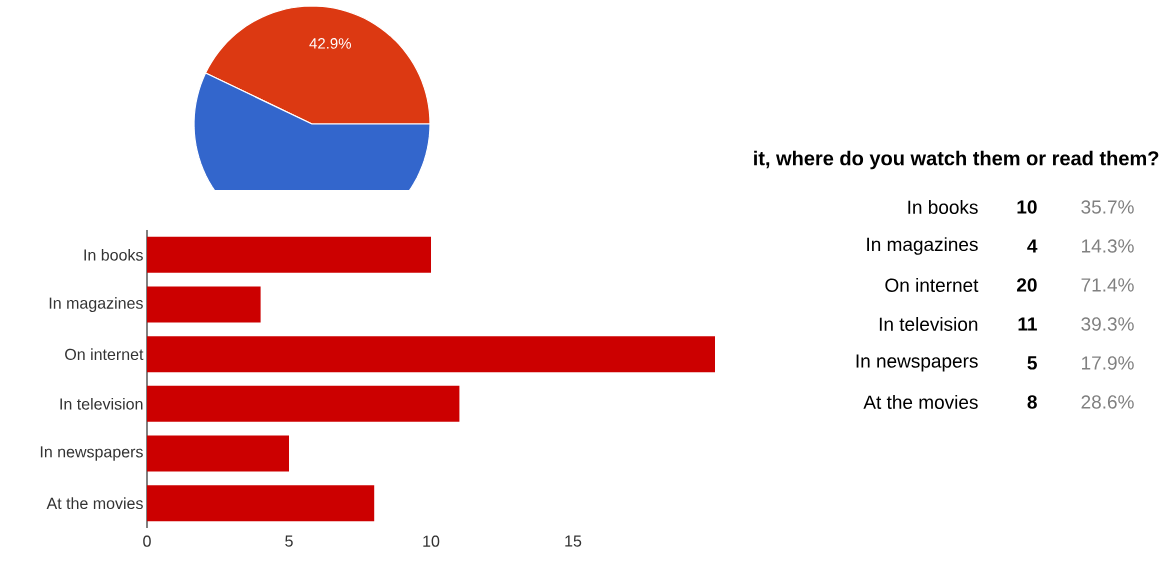 This screenshot has width=1173, height=562. What do you see at coordinates (1108, 246) in the screenshot?
I see `data-label: 14.3%` at bounding box center [1108, 246].